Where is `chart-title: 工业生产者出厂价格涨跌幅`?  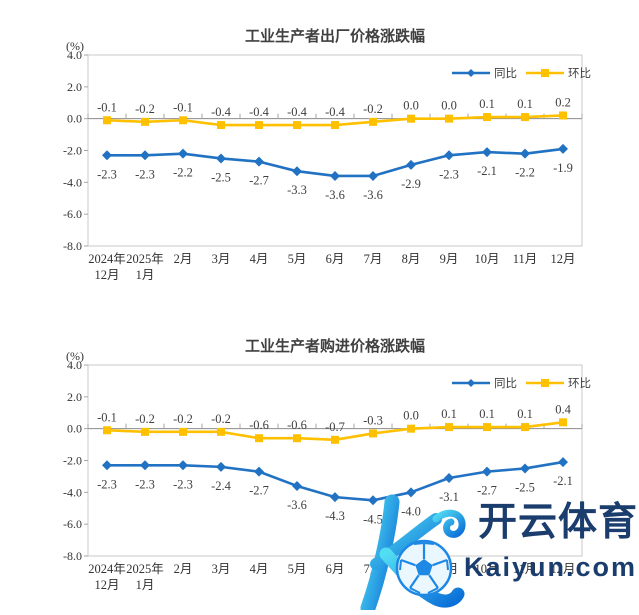
chart-title: 工业生产者出厂价格涨跌幅 is located at coordinates (335, 36).